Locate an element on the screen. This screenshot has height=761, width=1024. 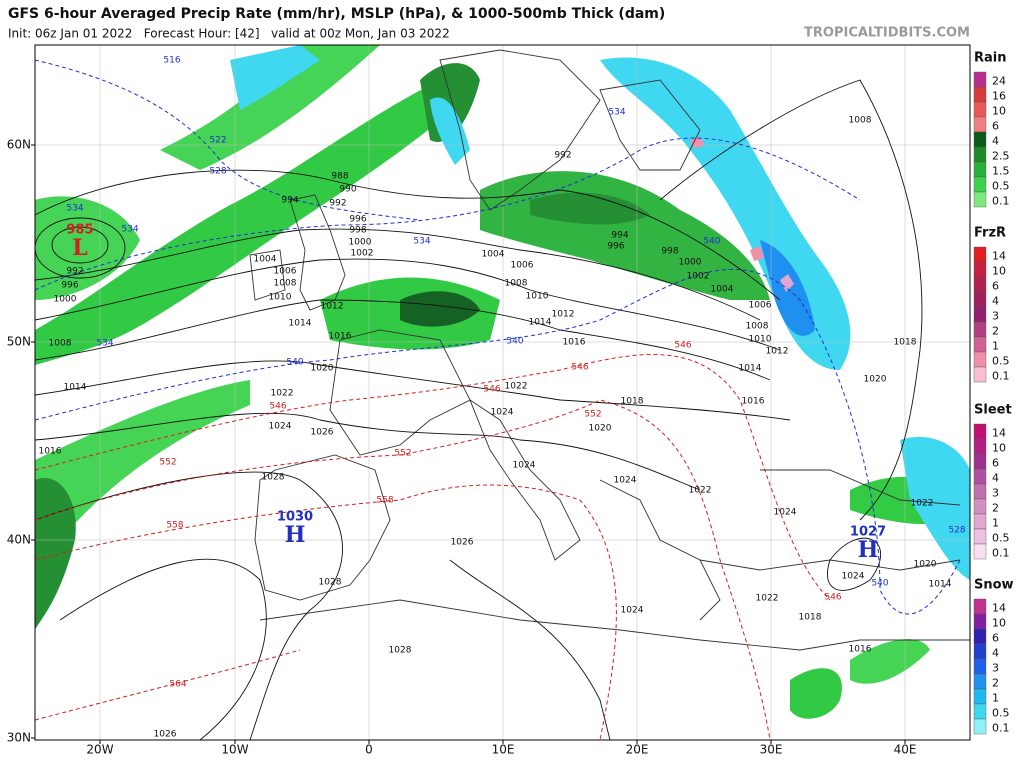
isobar-label: 990 is located at coordinates (347, 190).